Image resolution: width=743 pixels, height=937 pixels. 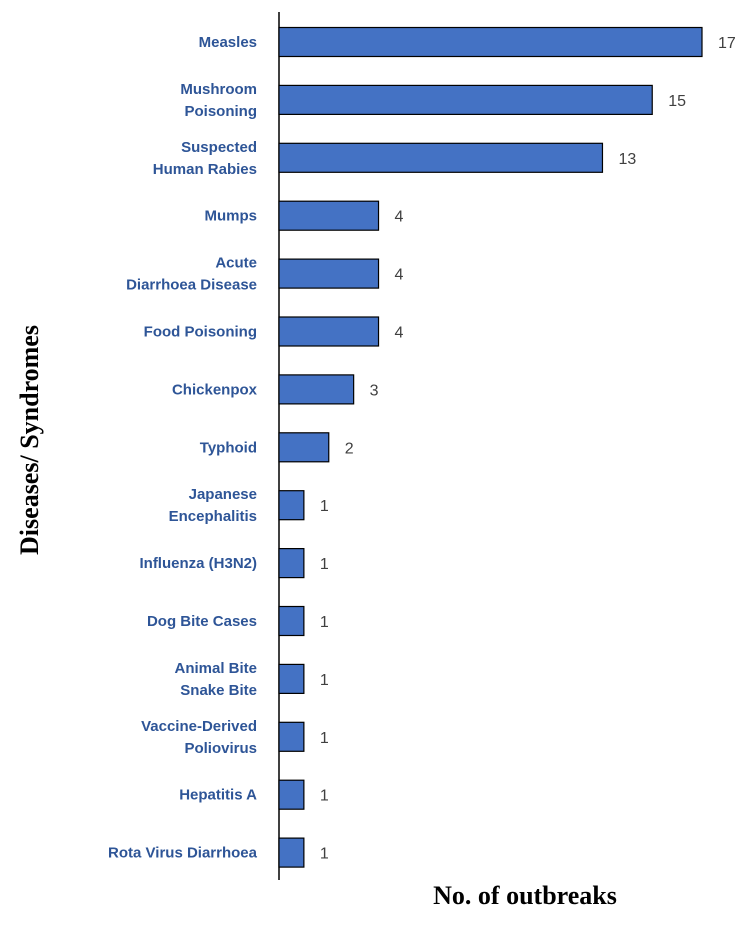 I want to click on category-label: Measles, so click(x=228, y=42).